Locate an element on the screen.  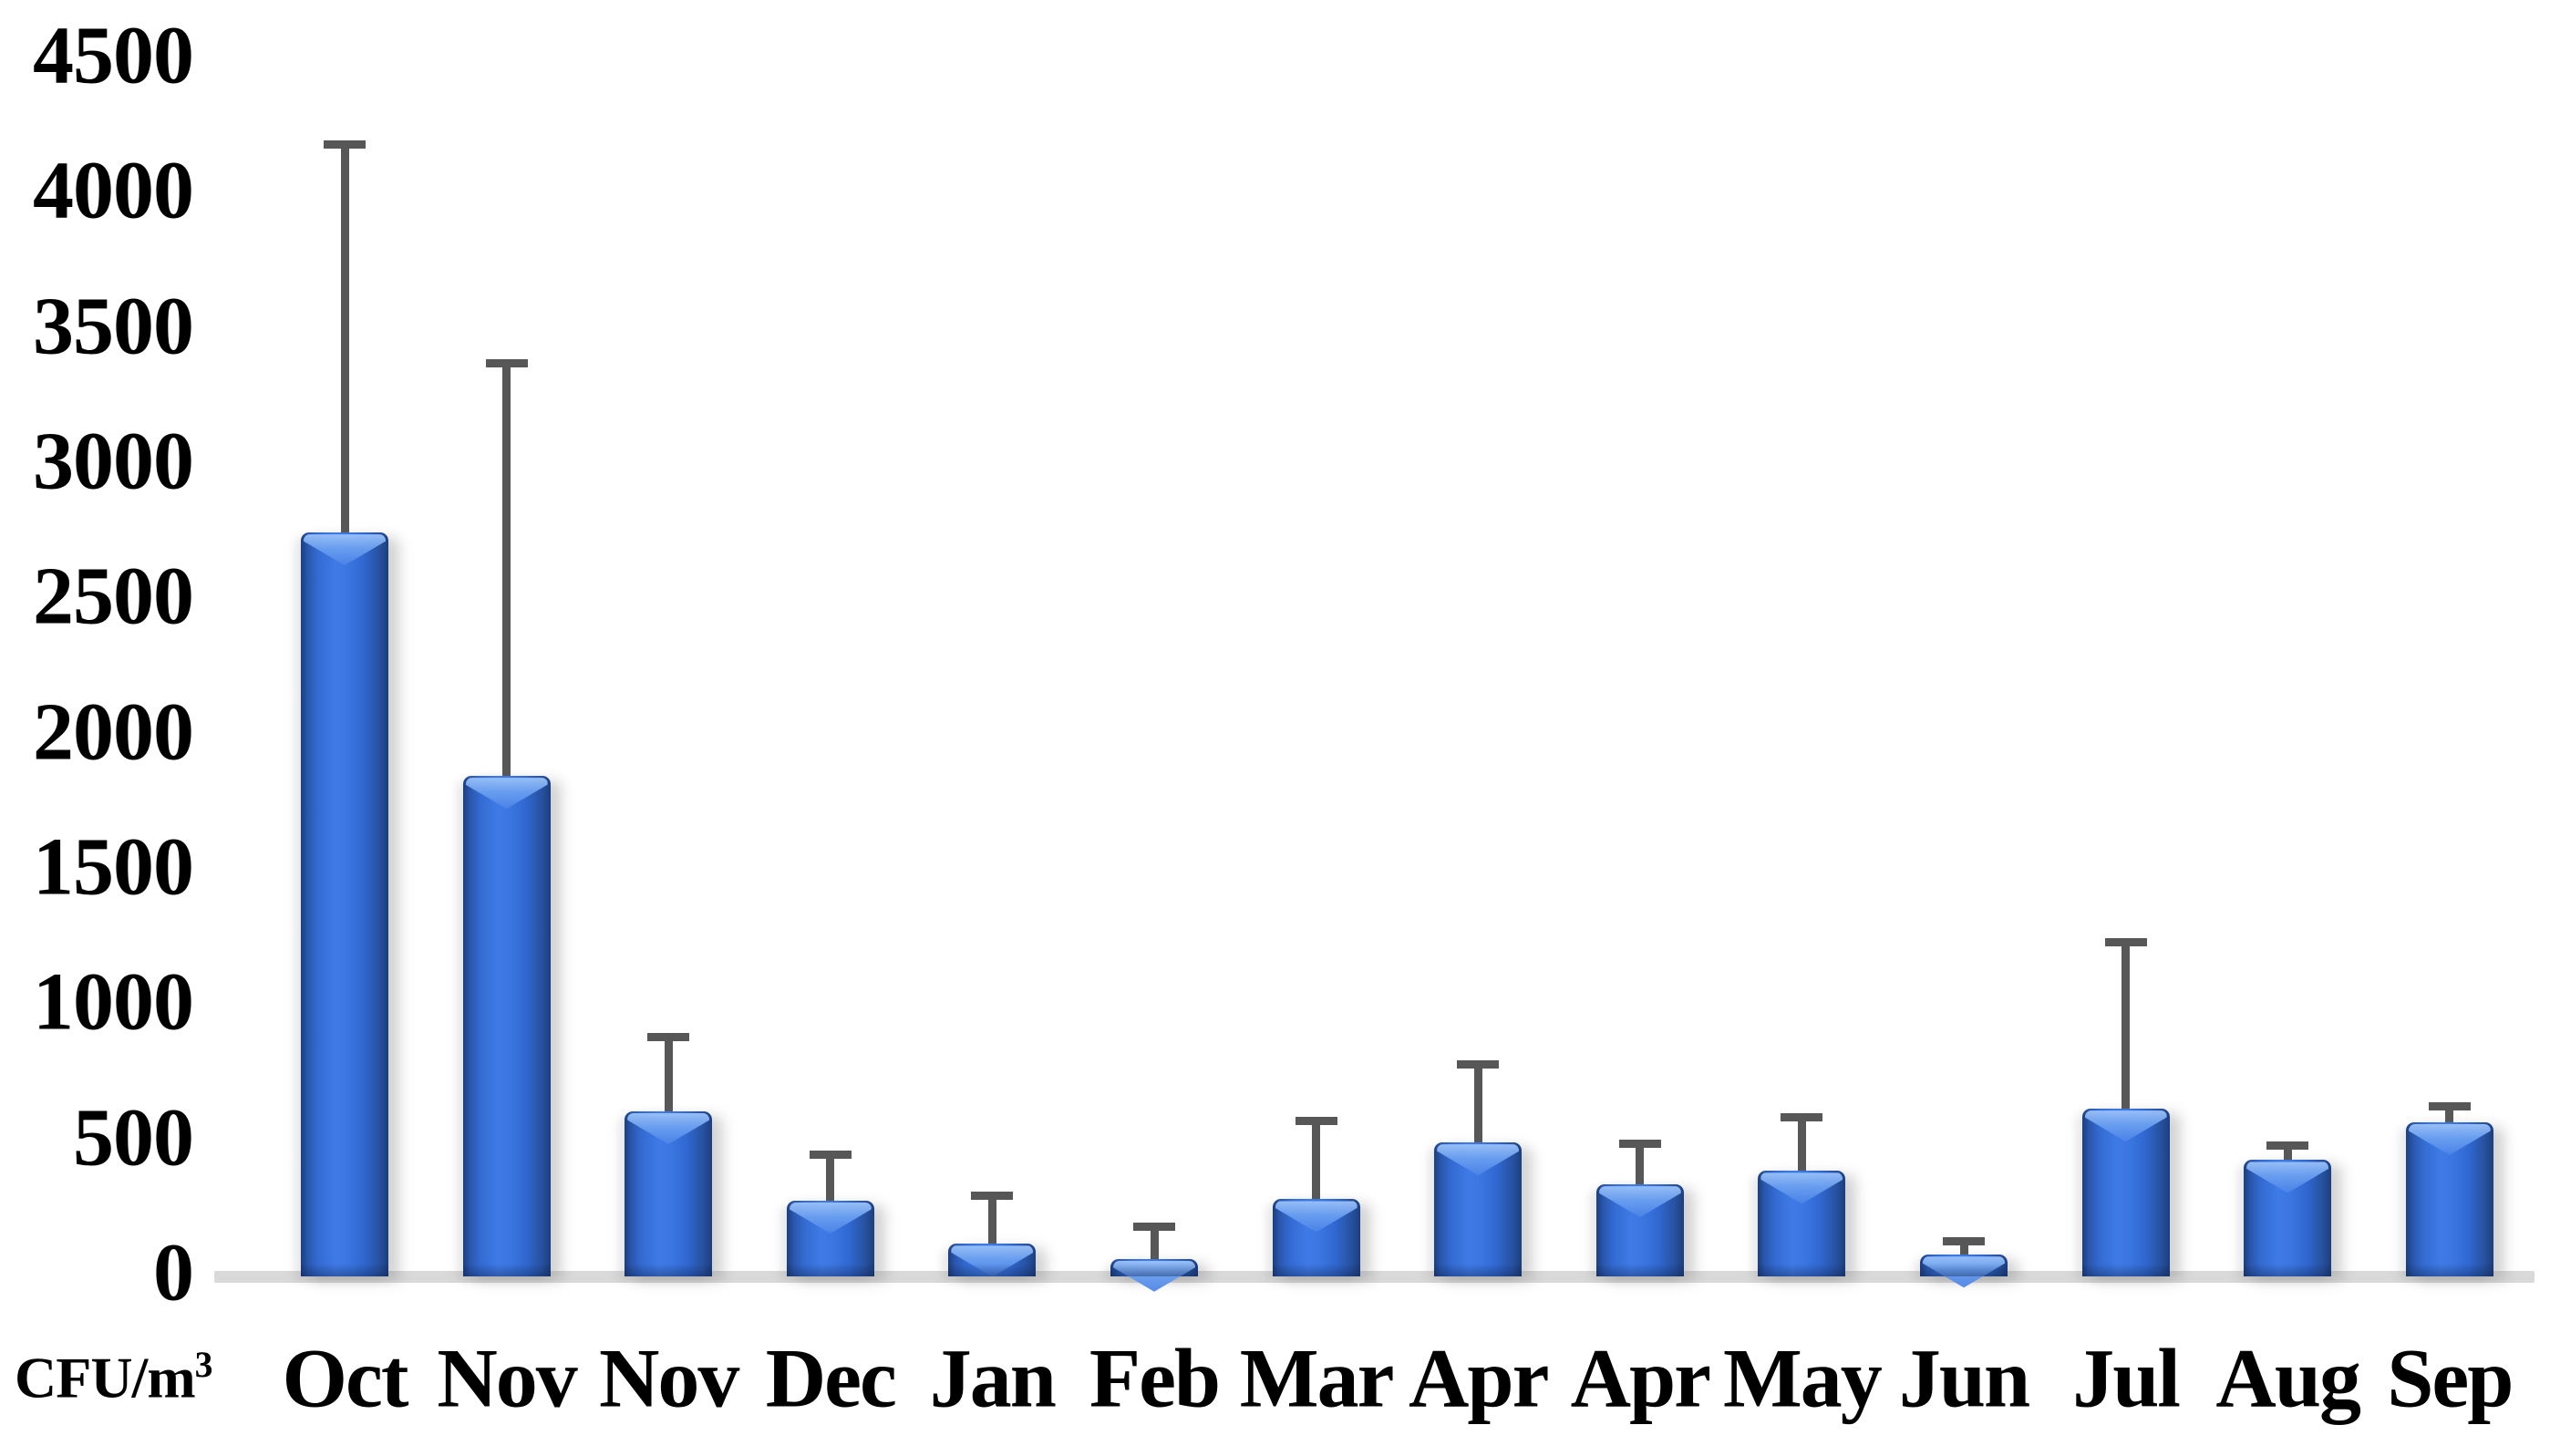
y-axis-unit-label: CFU/m3 is located at coordinates (113, 1377).